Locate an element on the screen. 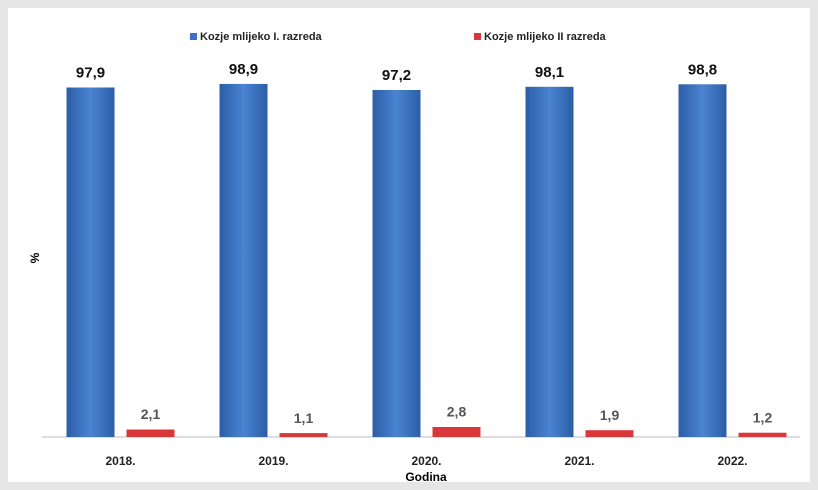 This screenshot has height=490, width=818. data-label: 98,1 is located at coordinates (549, 72).